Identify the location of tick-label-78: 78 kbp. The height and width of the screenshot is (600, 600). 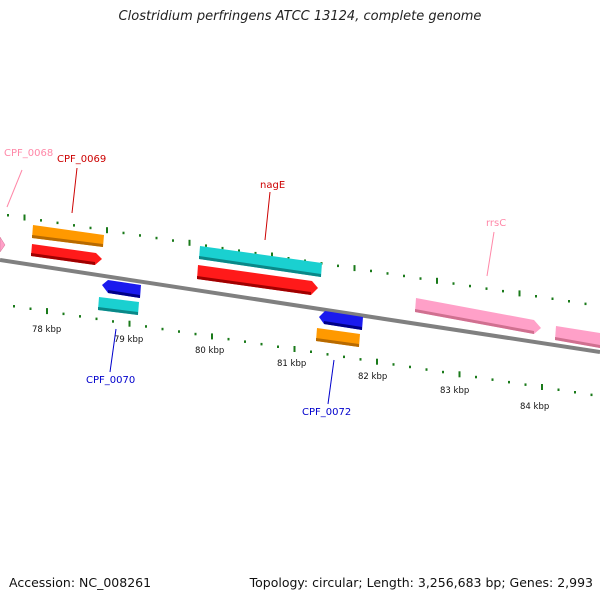
(46, 330).